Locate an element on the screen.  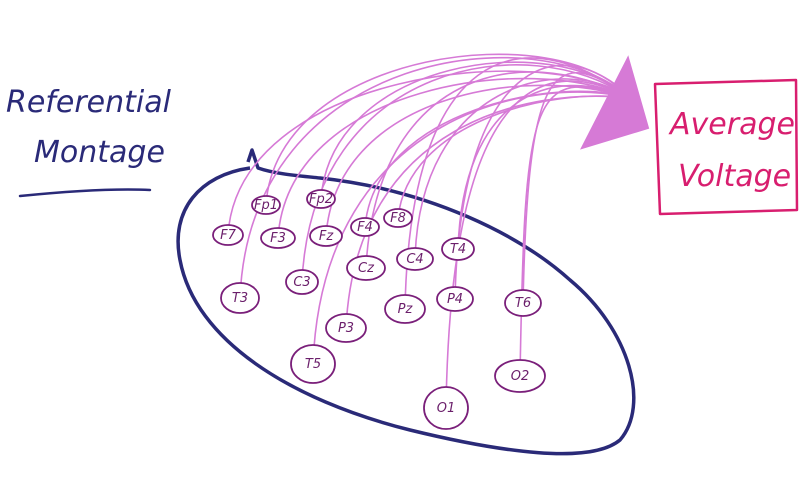
electrode-pz: Pz is located at coordinates (405, 309).